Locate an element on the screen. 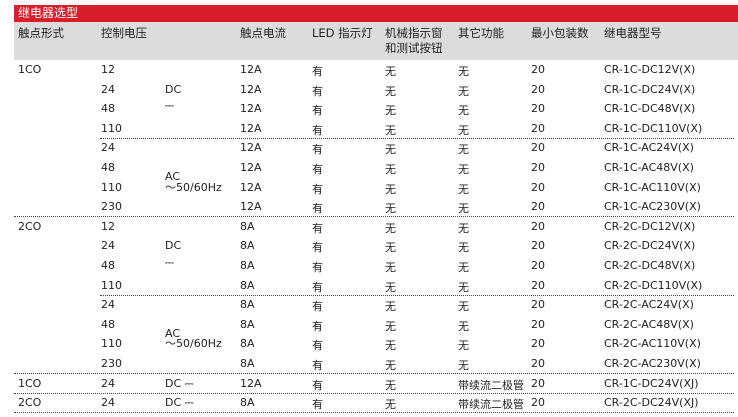 Image resolution: width=738 pixels, height=417 pixels. table-row: 1CO 24 DC ⎓ 12A 有 无 带续流二极管 20 CR-1C-DC24V(XJ) is located at coordinates (369, 384).